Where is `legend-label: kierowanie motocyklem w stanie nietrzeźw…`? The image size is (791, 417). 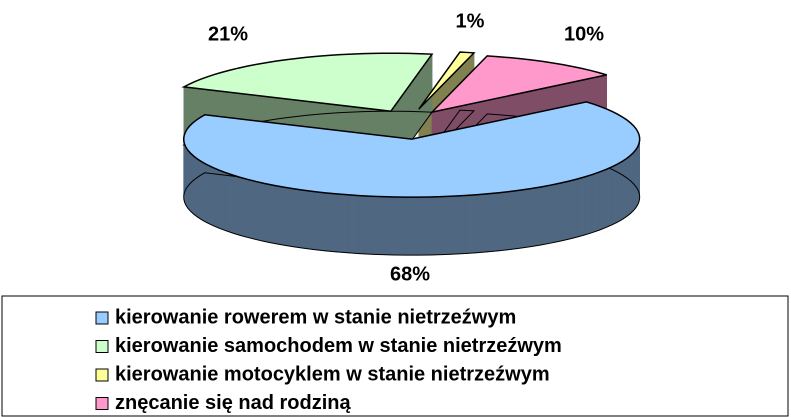 legend-label: kierowanie motocyklem w stanie nietrzeźw… is located at coordinates (332, 374).